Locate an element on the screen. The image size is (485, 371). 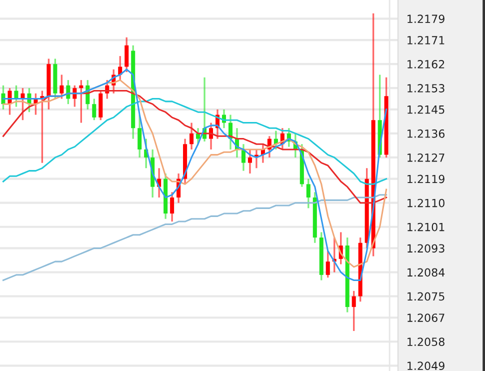
y-tick-label: 1.2136 is located at coordinates (426, 133).